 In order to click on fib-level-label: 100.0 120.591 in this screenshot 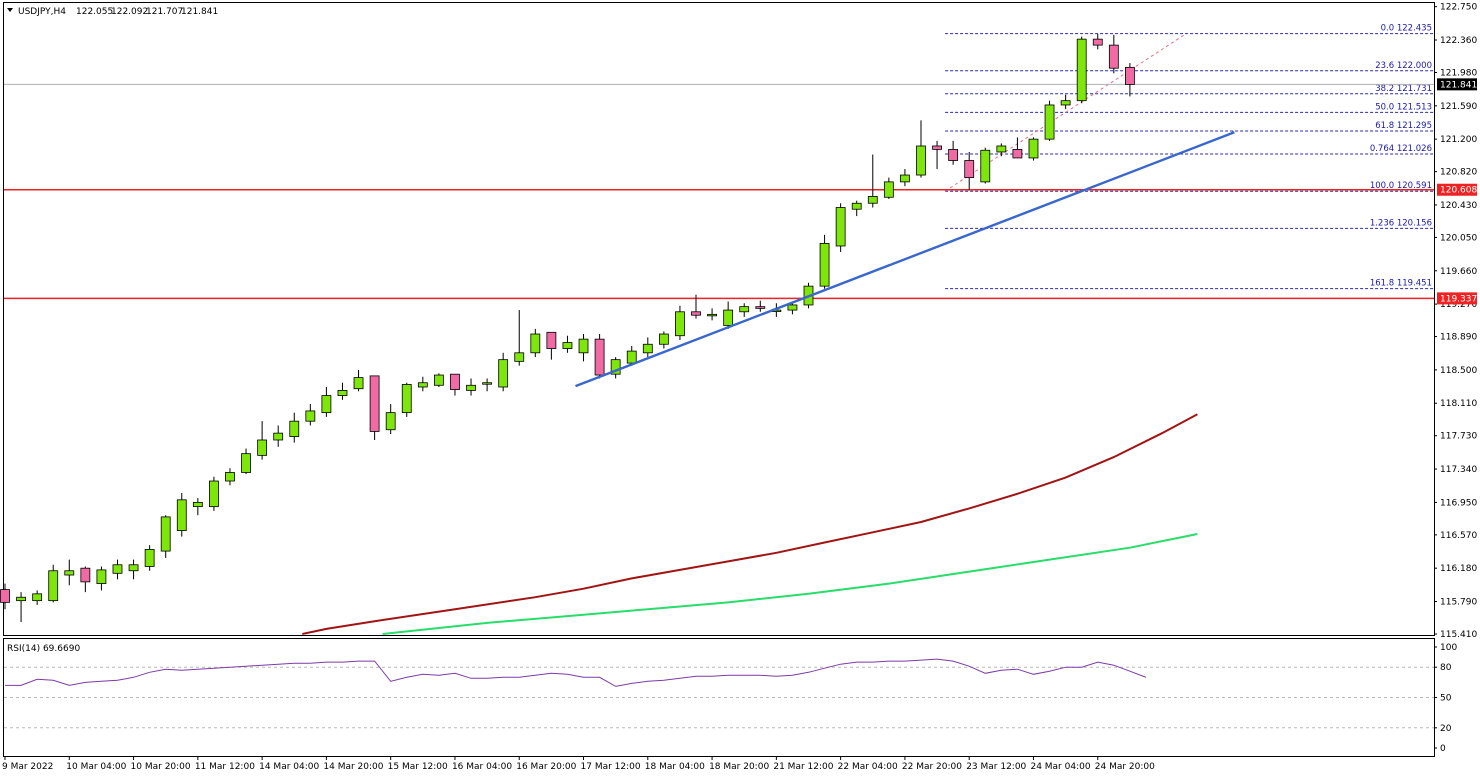, I will do `click(1401, 186)`.